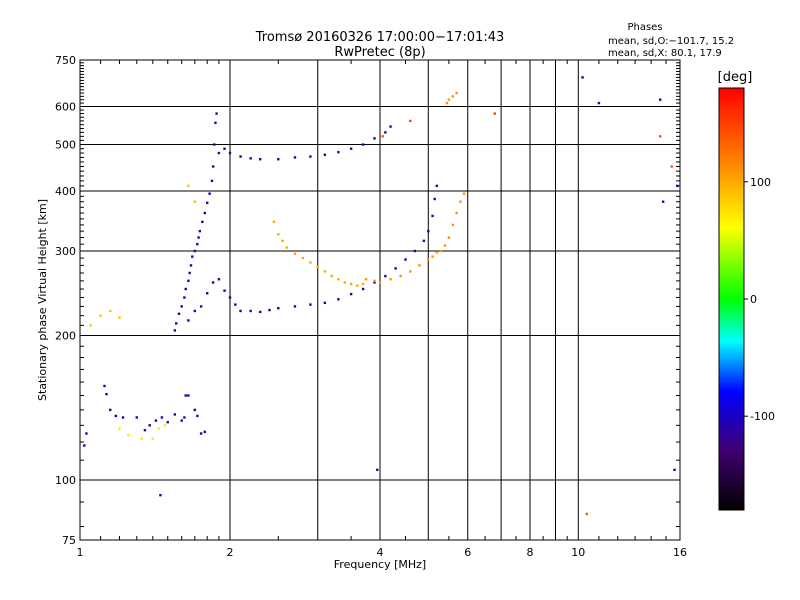 The width and height of the screenshot is (800, 600). What do you see at coordinates (379, 52) in the screenshot?
I see `chart-subtitle: RwPretec (8p)` at bounding box center [379, 52].